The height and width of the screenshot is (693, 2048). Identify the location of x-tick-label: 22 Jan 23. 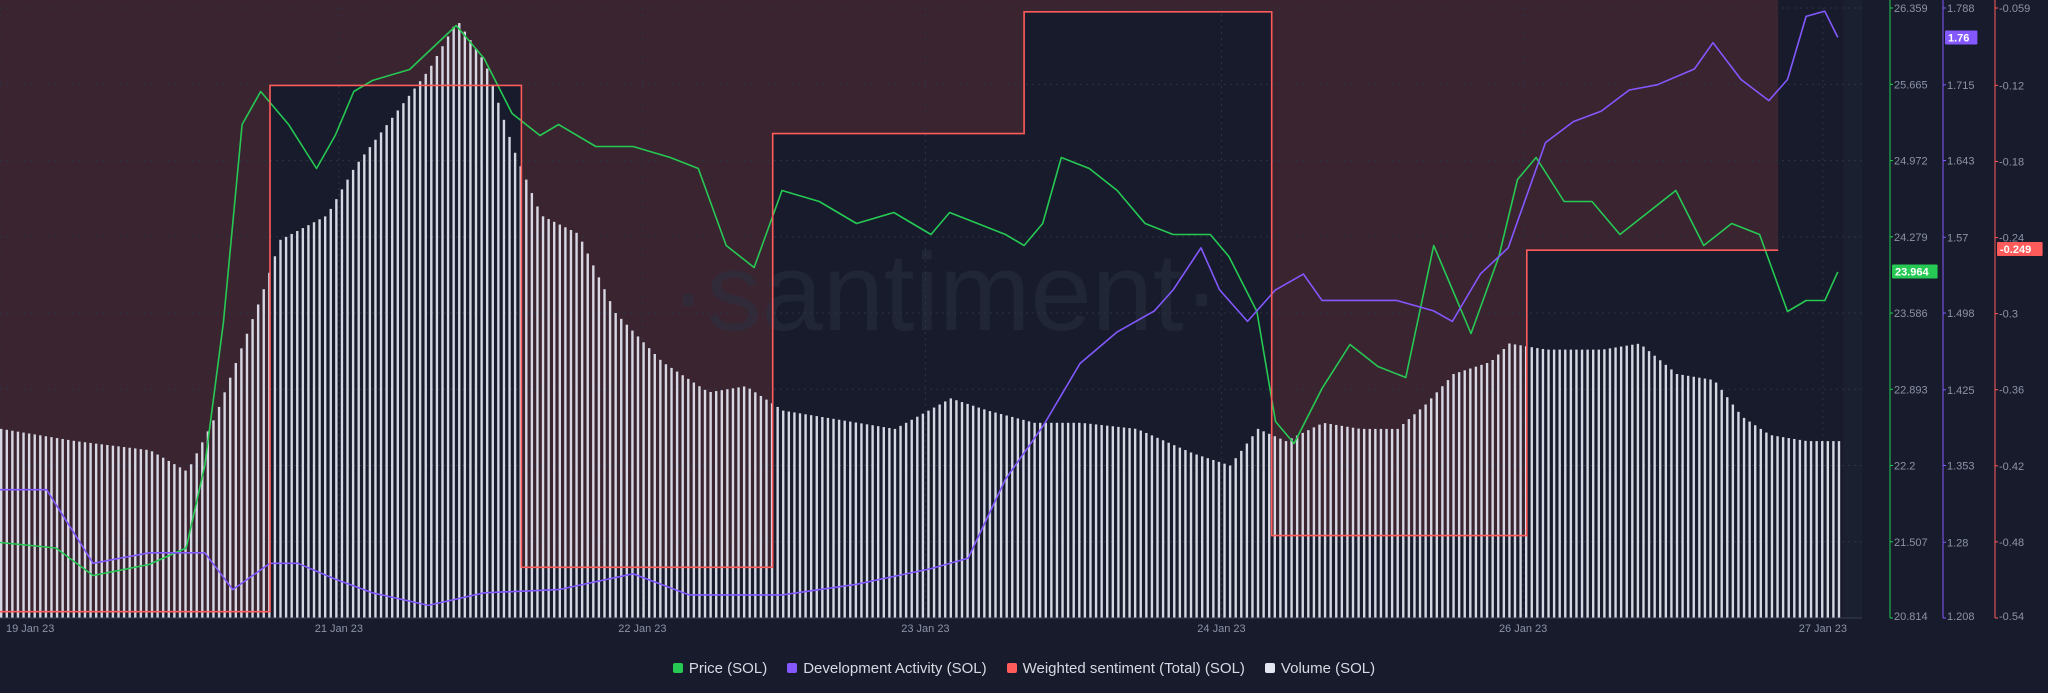
(642, 629).